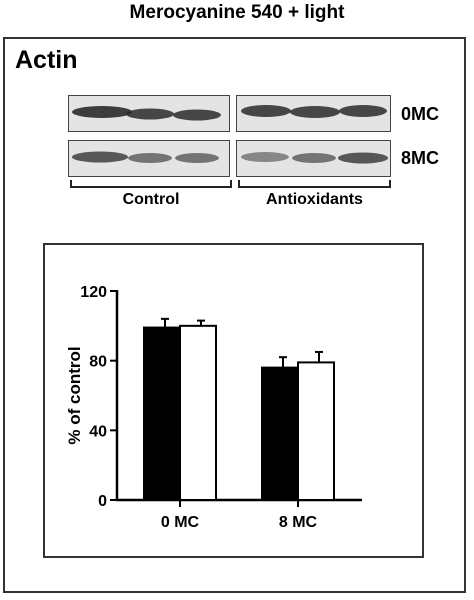  I want to click on x-tick-label: 0 MC, so click(180, 522).